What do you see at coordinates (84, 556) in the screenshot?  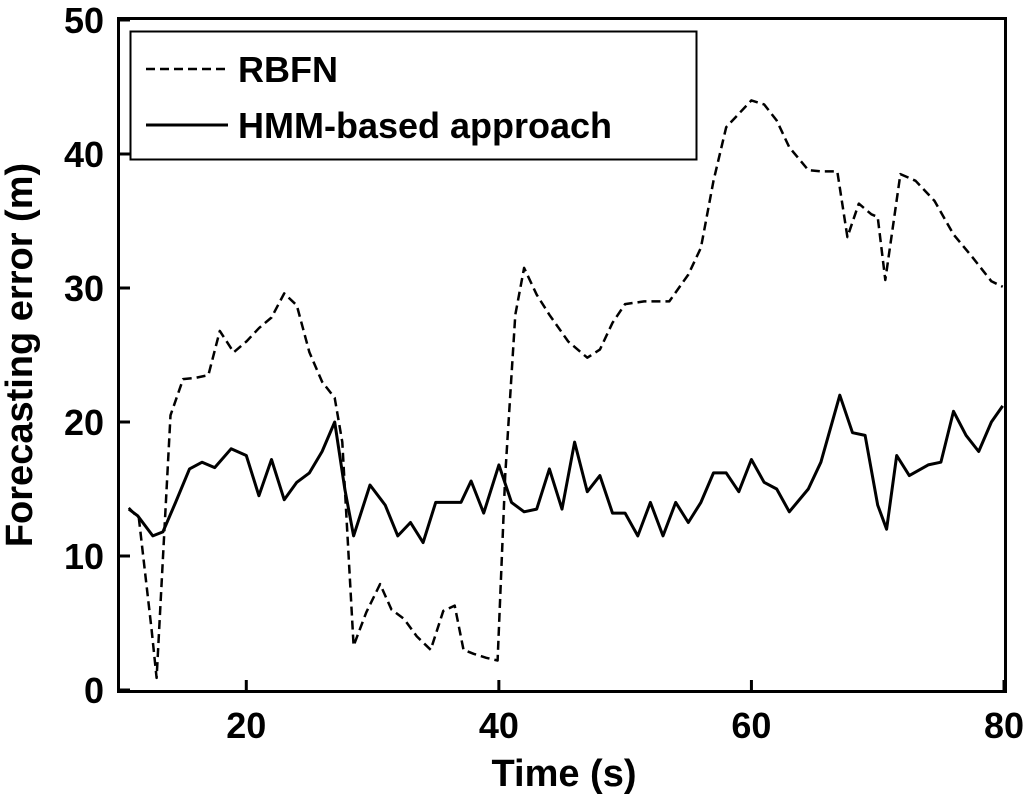 I see `y-tick-label: 10` at bounding box center [84, 556].